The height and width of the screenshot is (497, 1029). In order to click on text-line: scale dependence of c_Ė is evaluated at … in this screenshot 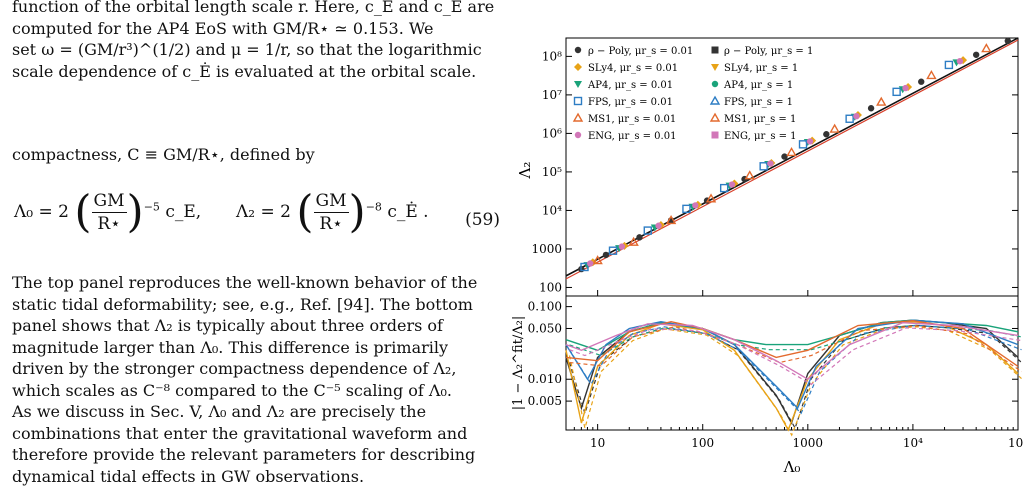, I will do `click(244, 71)`.